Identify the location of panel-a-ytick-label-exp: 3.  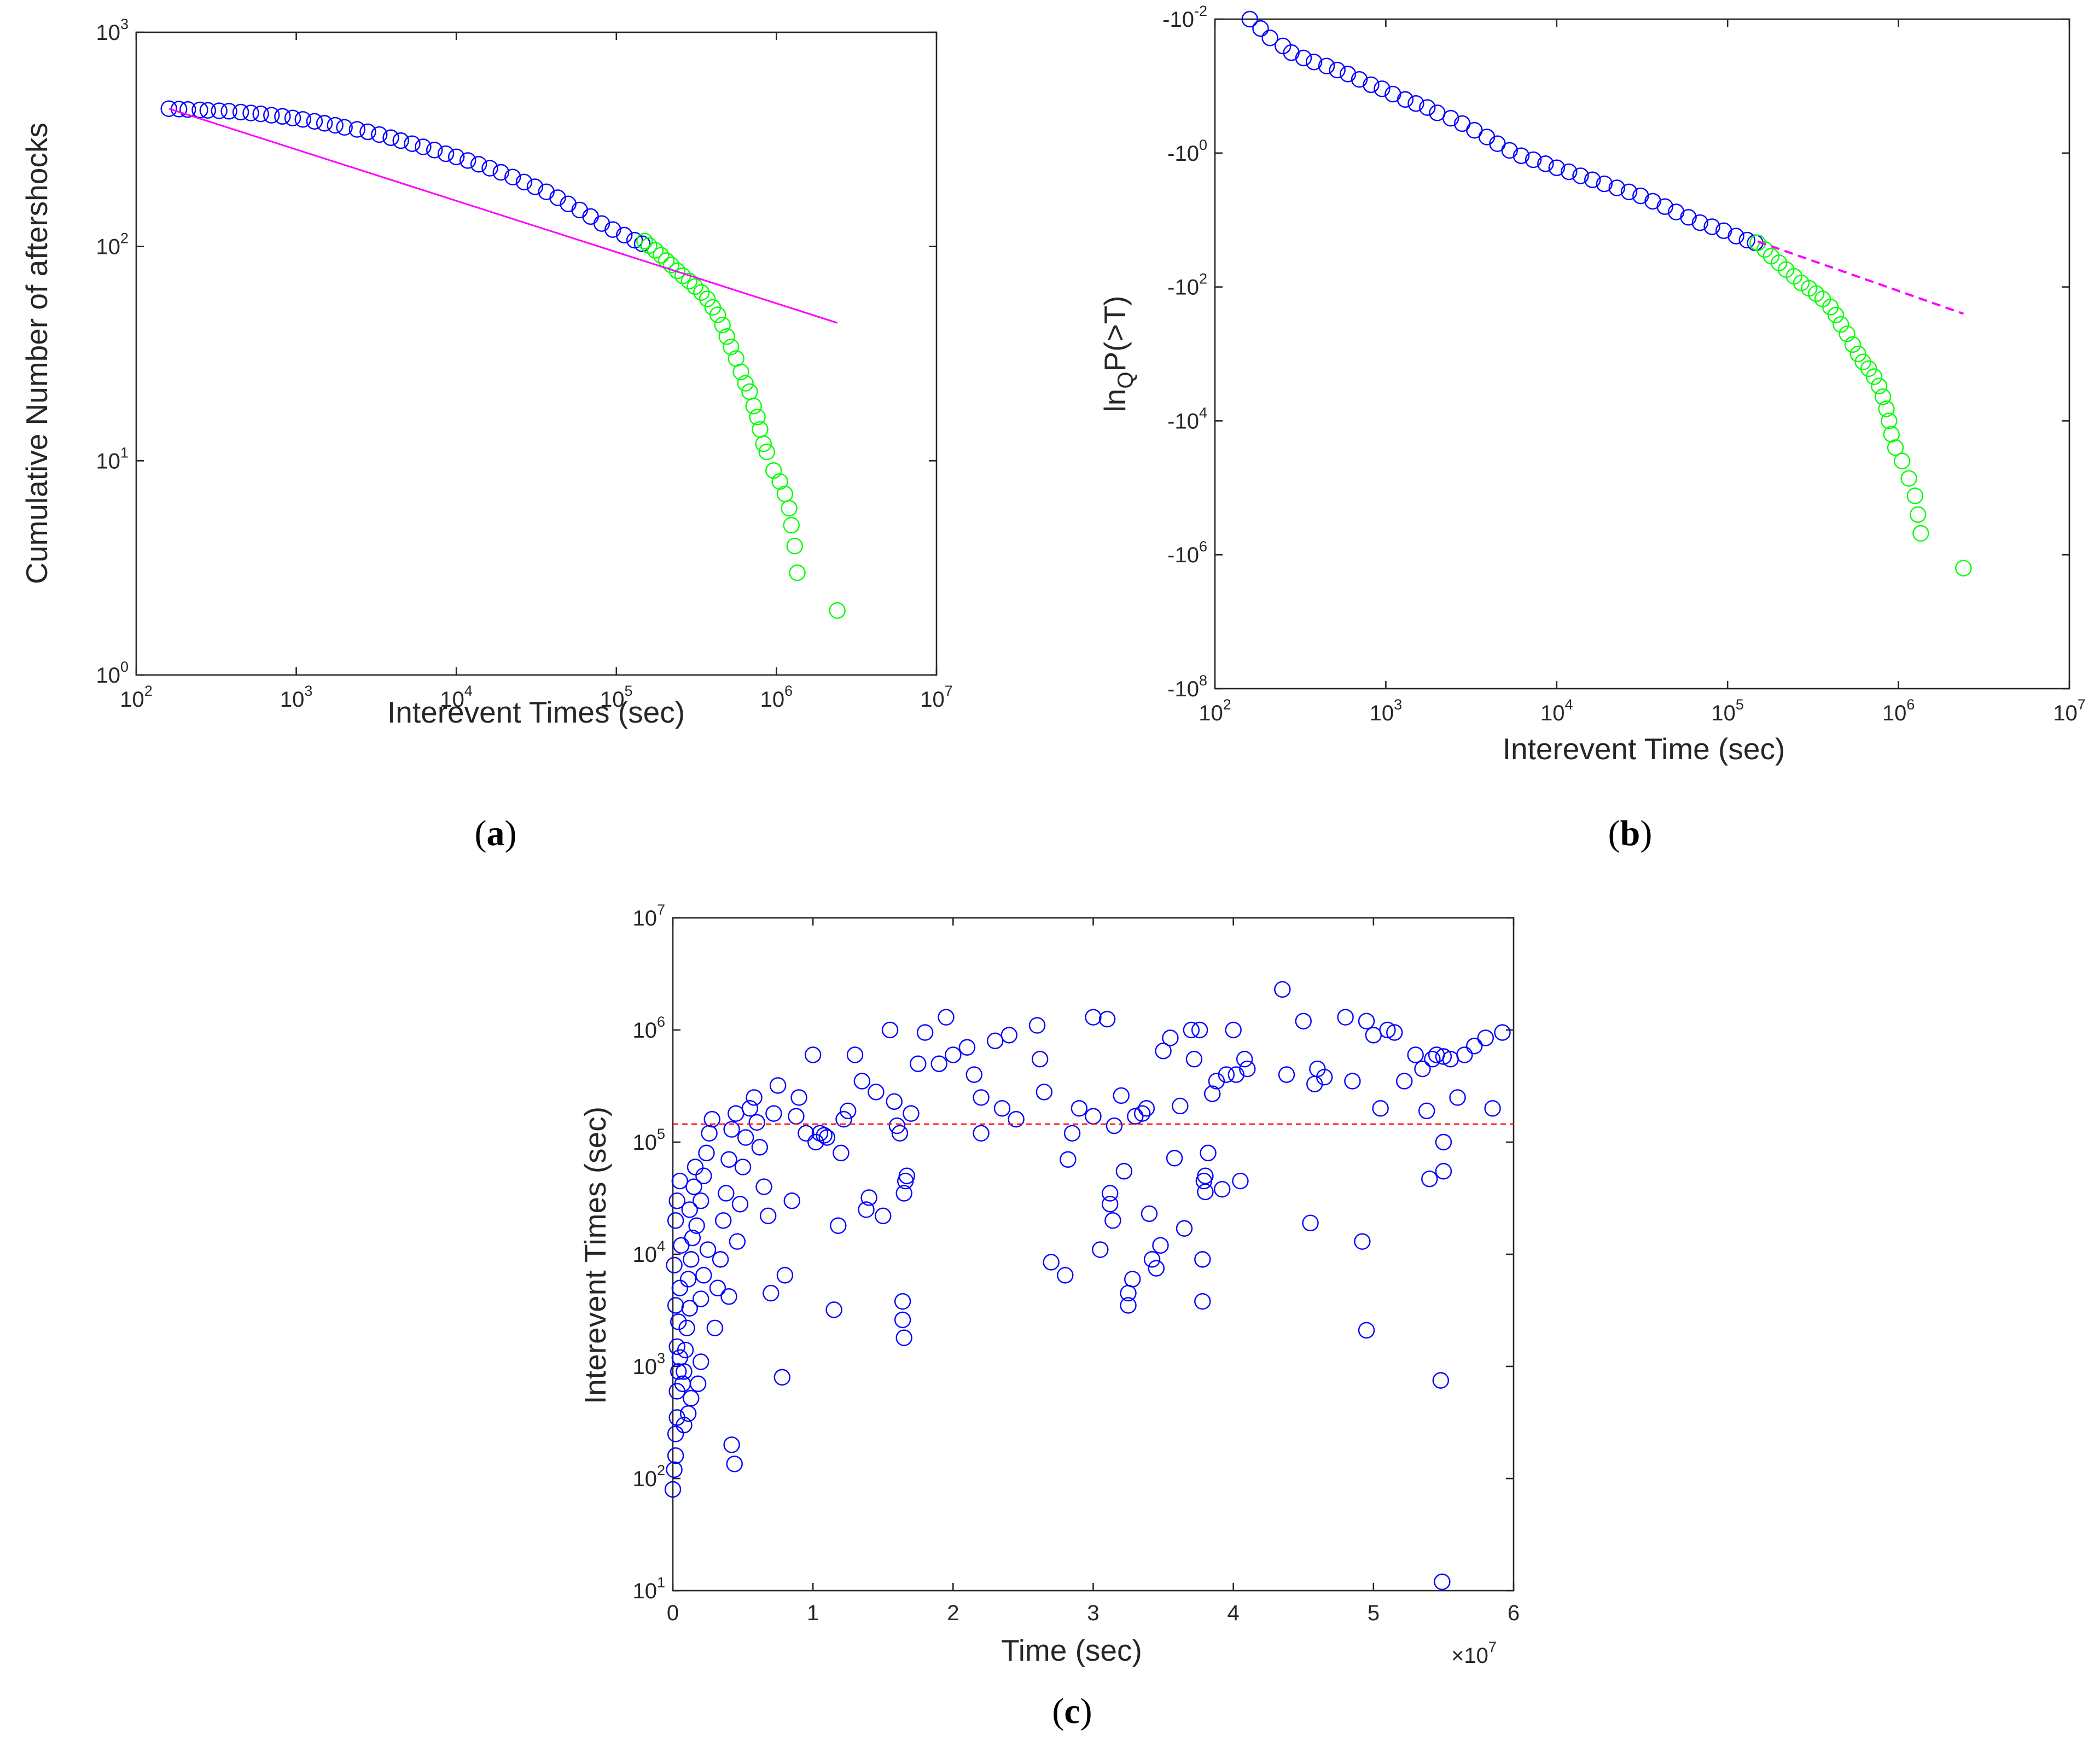
(124, 24).